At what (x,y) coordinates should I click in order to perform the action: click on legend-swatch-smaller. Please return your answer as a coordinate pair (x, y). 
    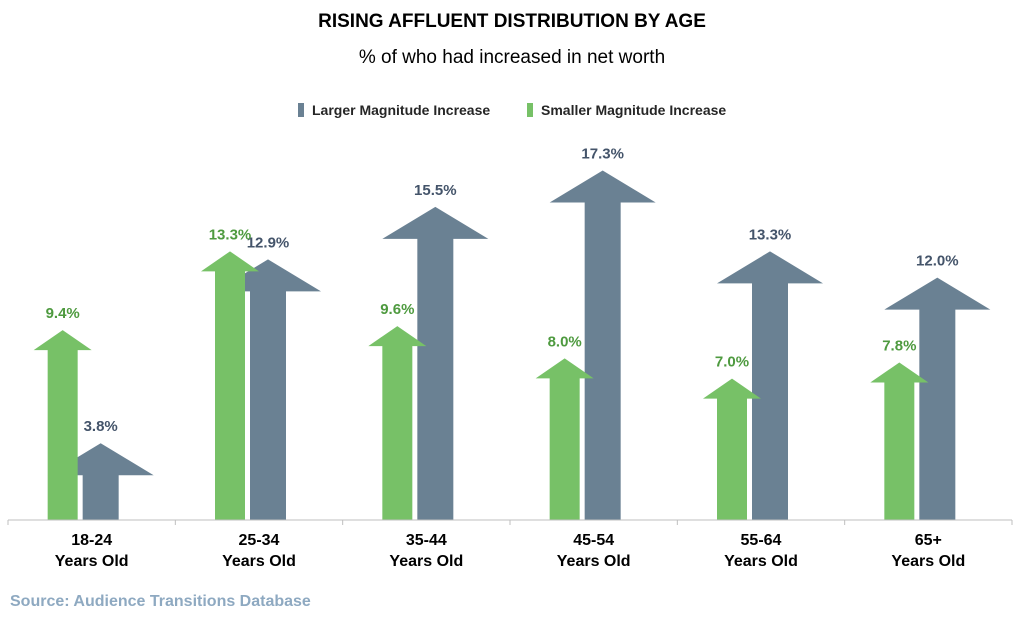
    Looking at the image, I should click on (530, 110).